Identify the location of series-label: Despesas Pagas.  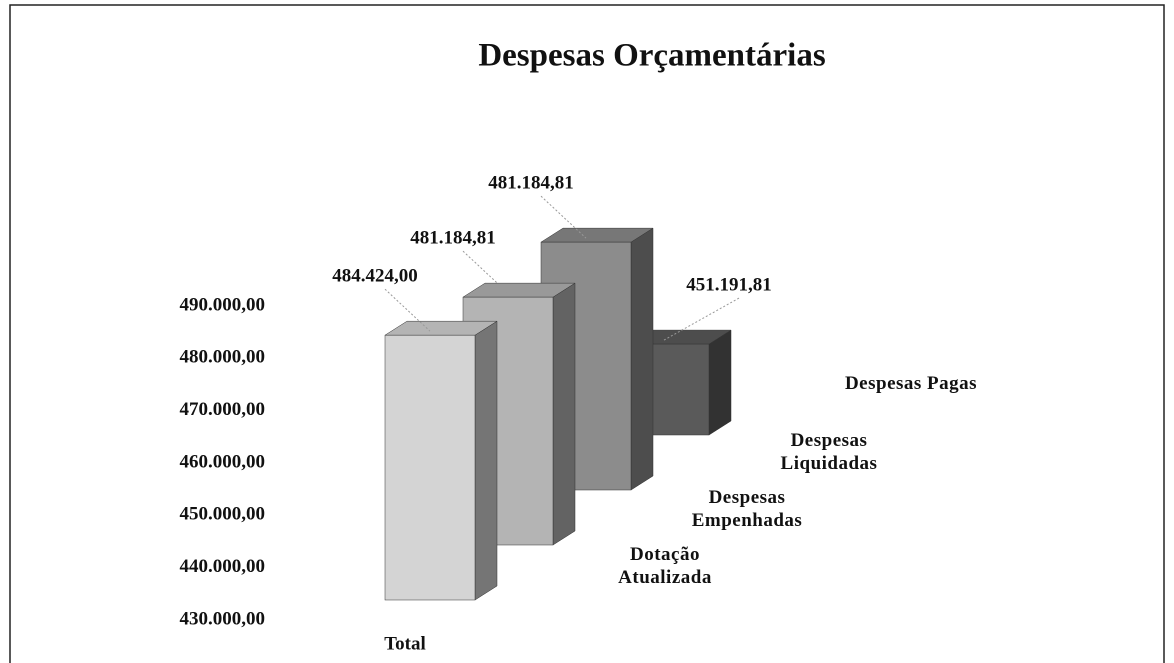
(911, 383).